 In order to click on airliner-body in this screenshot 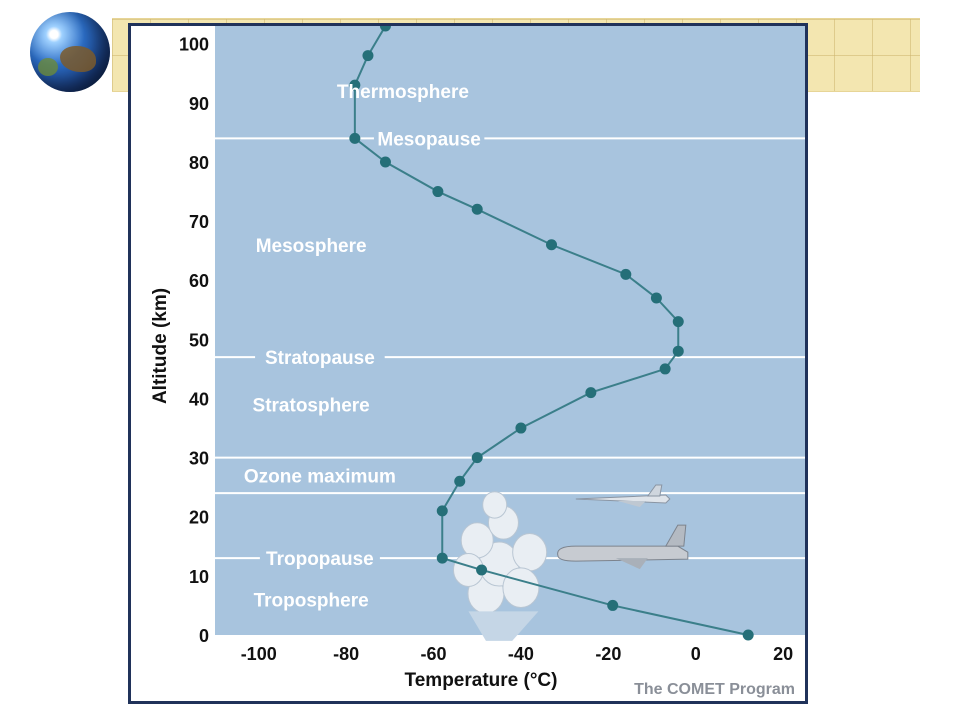, I will do `click(623, 553)`.